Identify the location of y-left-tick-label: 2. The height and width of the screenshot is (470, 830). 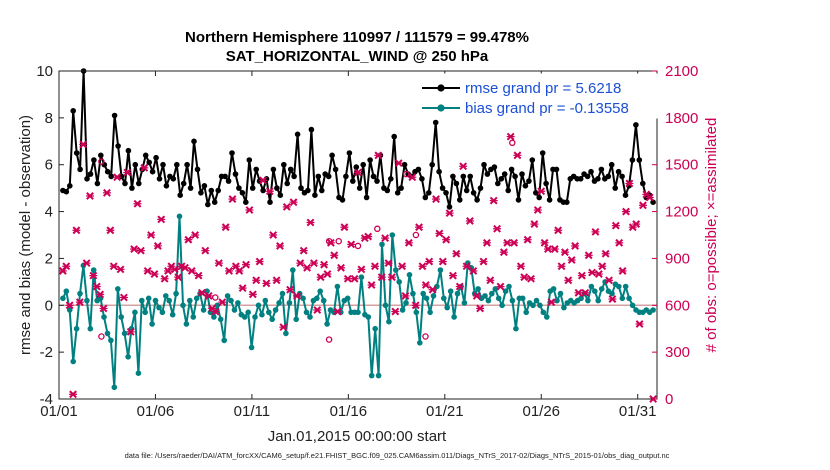
(49, 258).